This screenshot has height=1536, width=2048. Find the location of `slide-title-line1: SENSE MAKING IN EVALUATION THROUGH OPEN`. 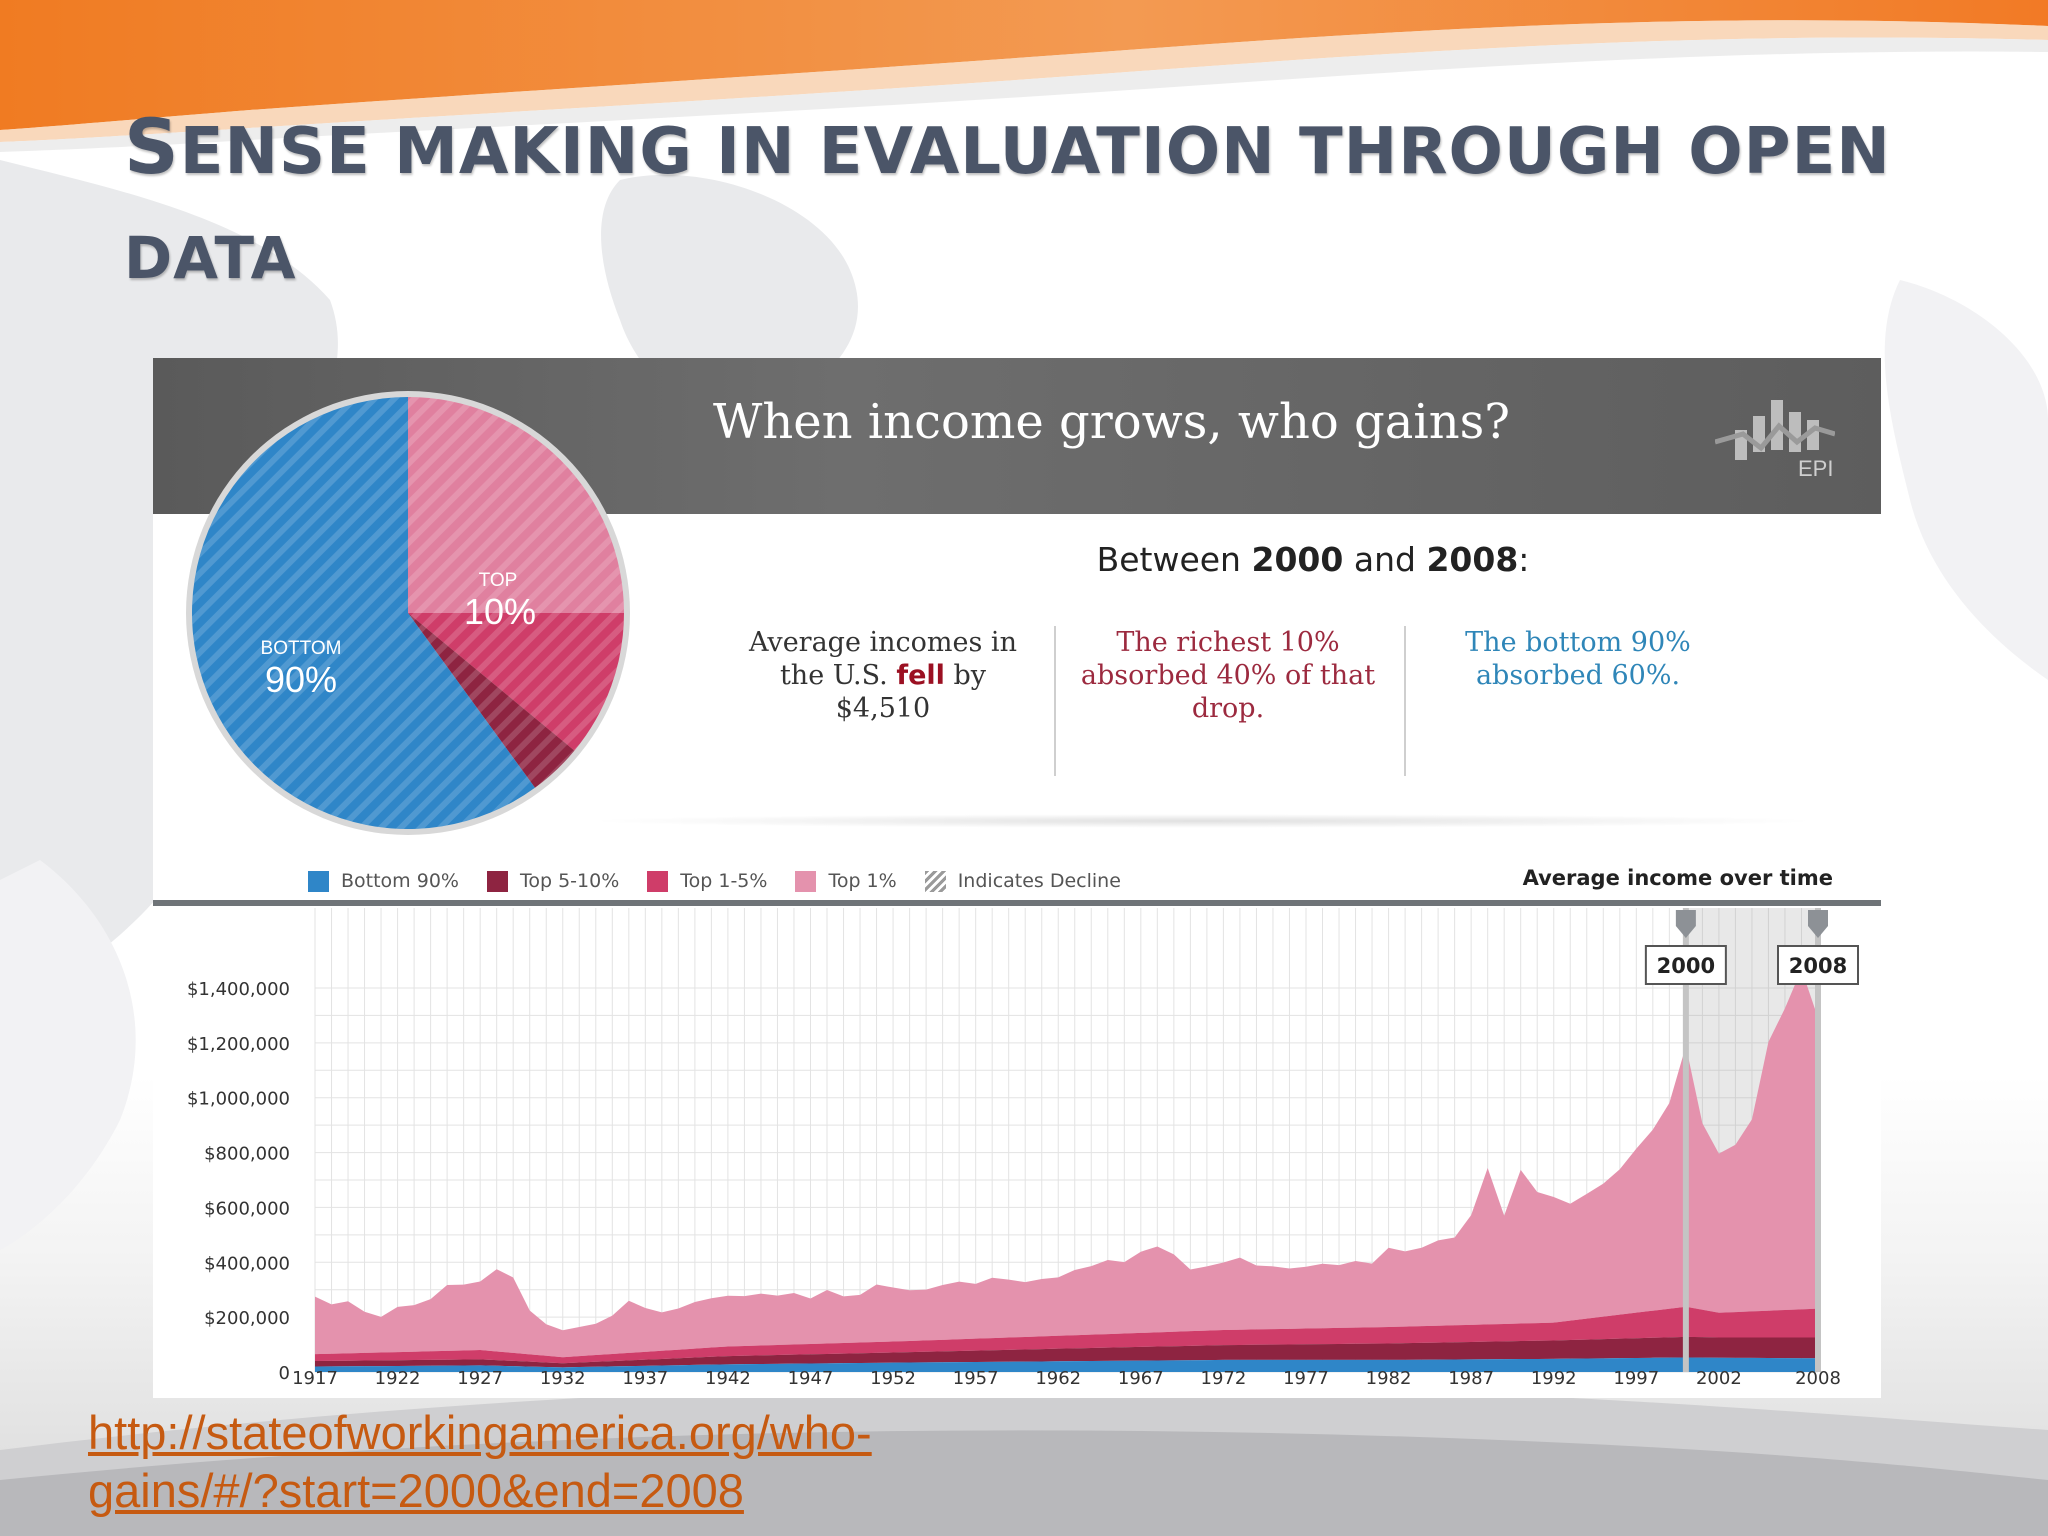

slide-title-line1: SENSE MAKING IN EVALUATION THROUGH OPEN is located at coordinates (1007, 146).